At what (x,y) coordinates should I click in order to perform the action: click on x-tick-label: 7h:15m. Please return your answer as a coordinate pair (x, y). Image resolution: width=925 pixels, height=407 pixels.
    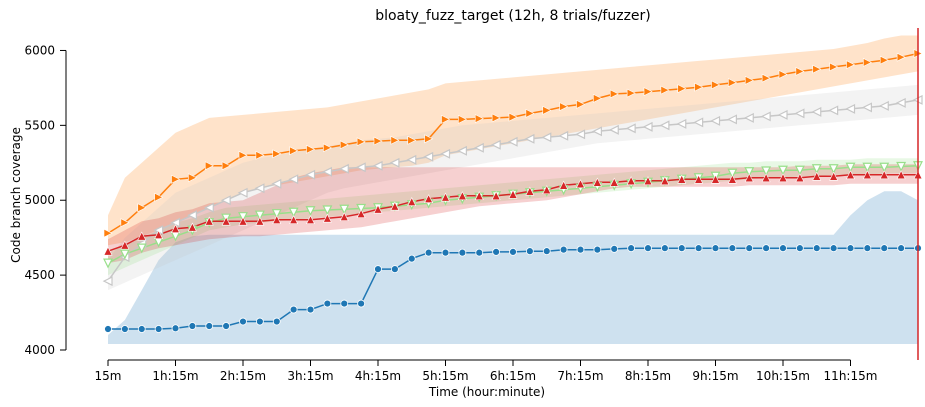
    Looking at the image, I should click on (580, 376).